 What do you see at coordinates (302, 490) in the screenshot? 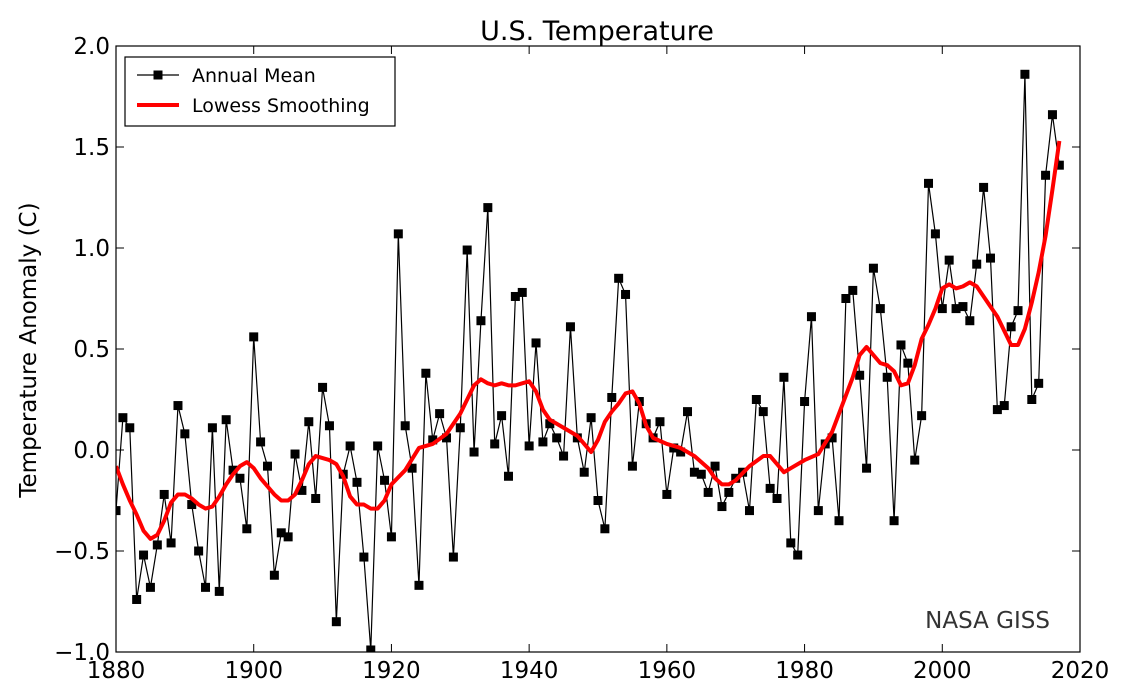
I see `data-point-annual-mean-1907` at bounding box center [302, 490].